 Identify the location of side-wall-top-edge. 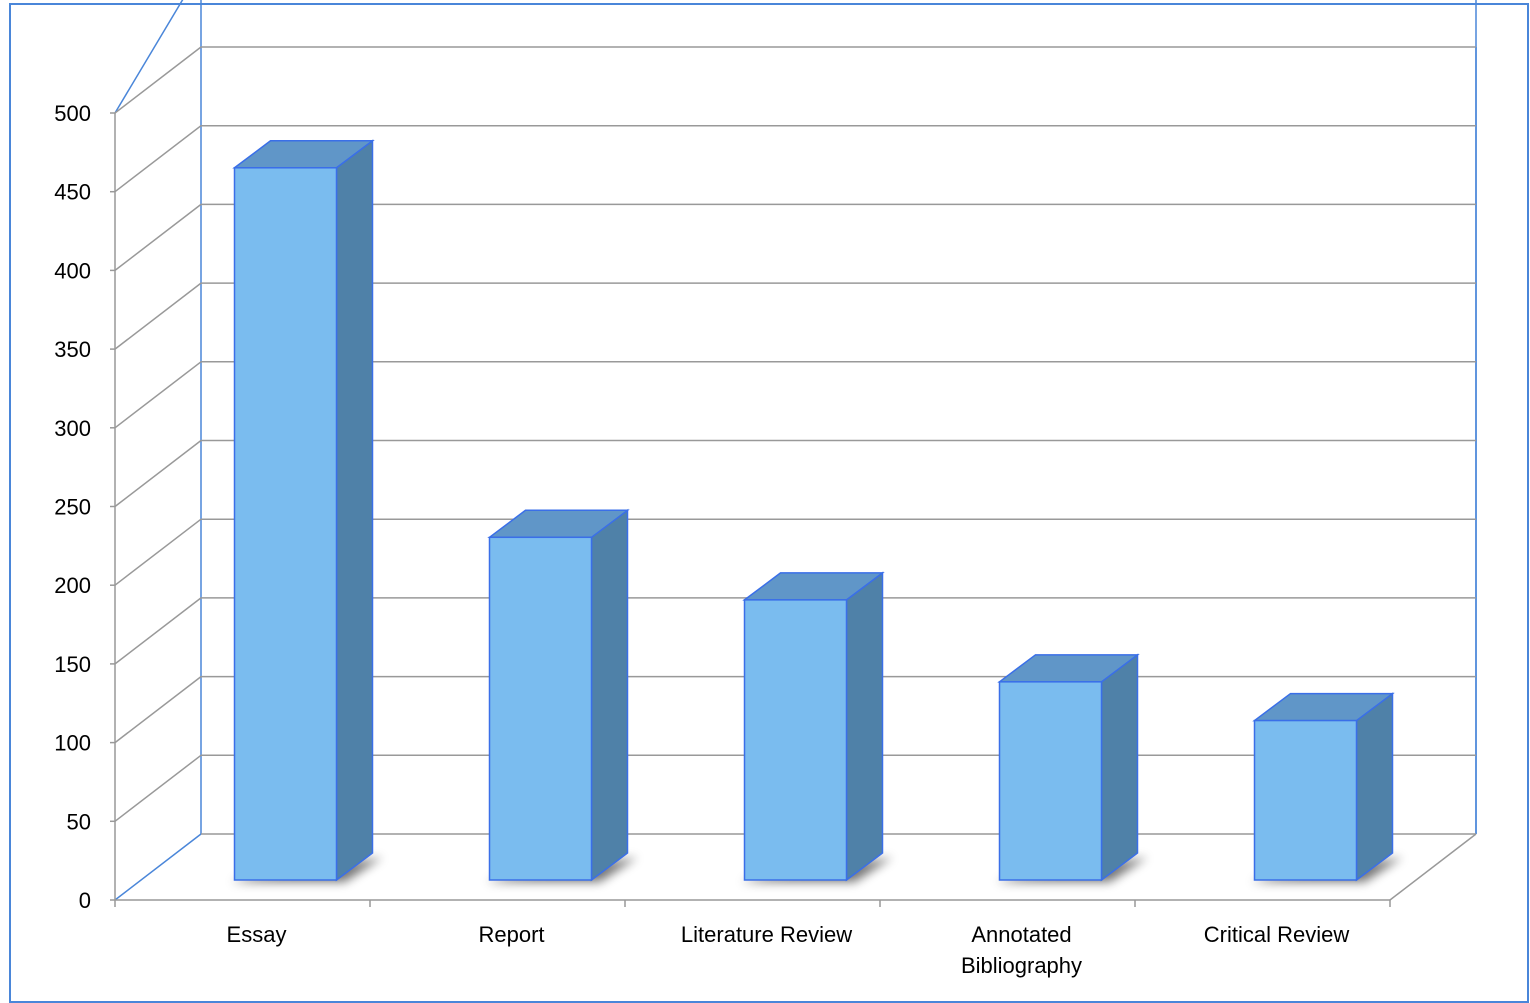
(149, 57).